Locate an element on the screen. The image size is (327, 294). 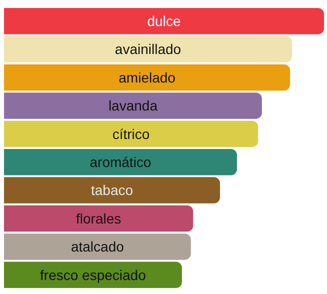
y-tick-label: tabaco is located at coordinates (112, 190).